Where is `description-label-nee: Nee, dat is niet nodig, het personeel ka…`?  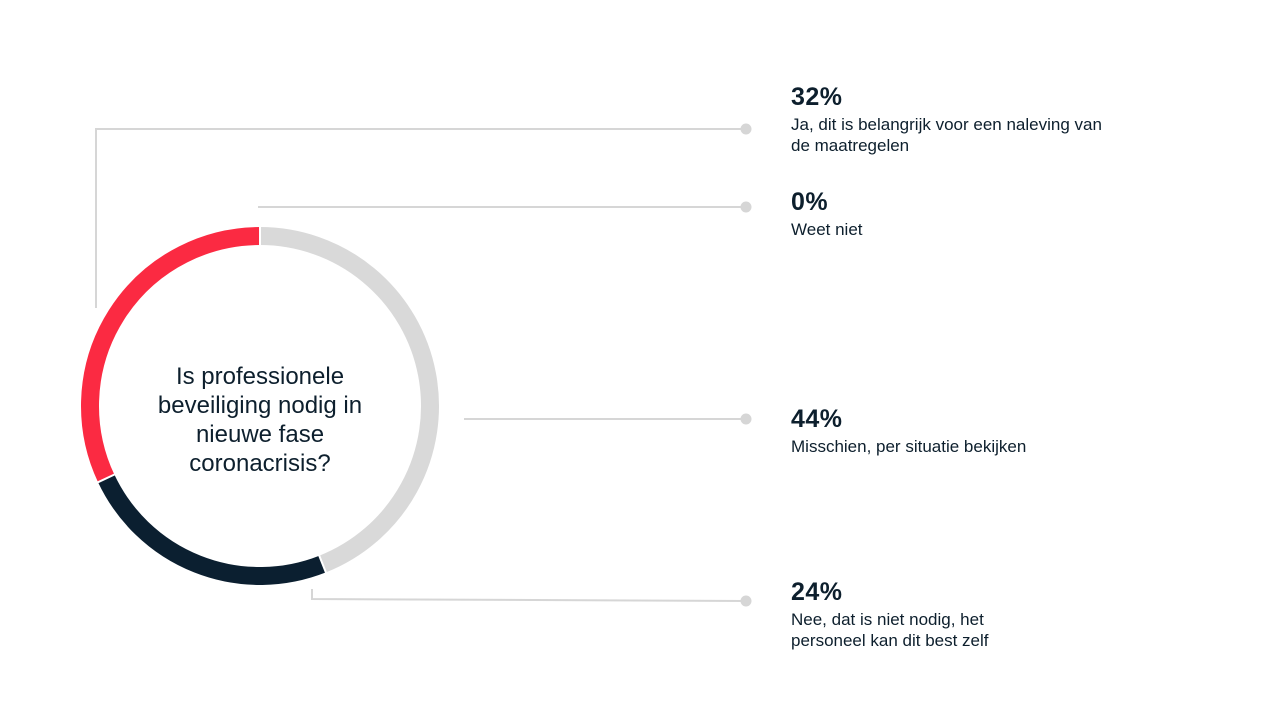
description-label-nee: Nee, dat is niet nodig, het personeel ka… is located at coordinates (890, 630).